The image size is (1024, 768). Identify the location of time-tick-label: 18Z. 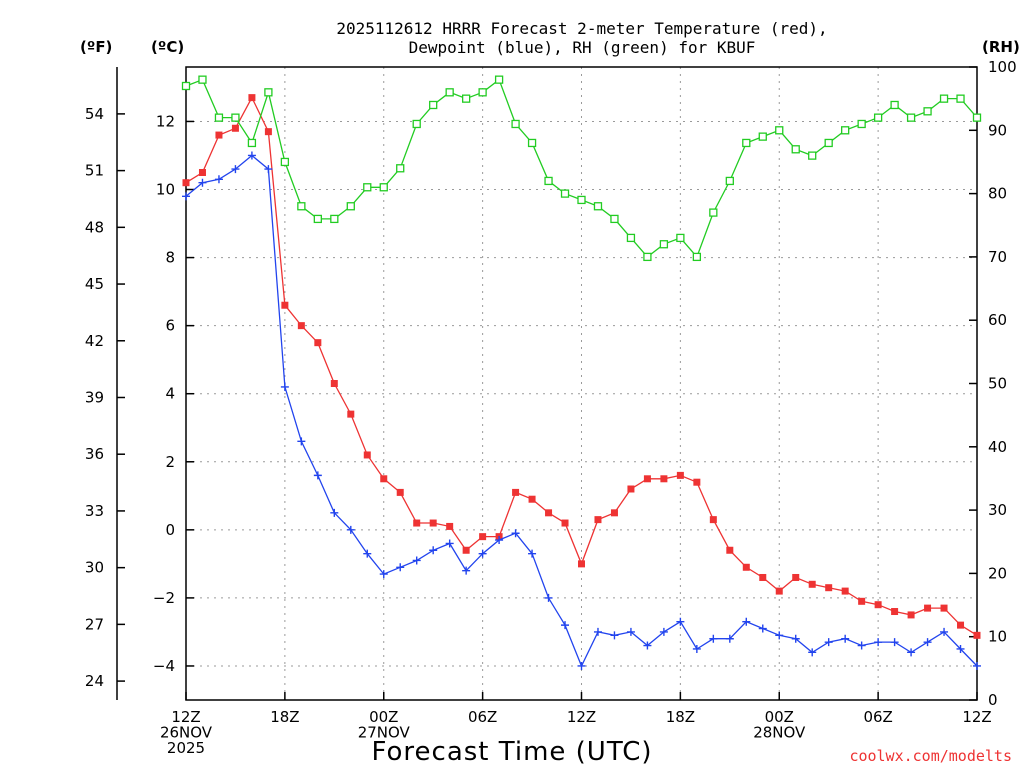
(680, 717).